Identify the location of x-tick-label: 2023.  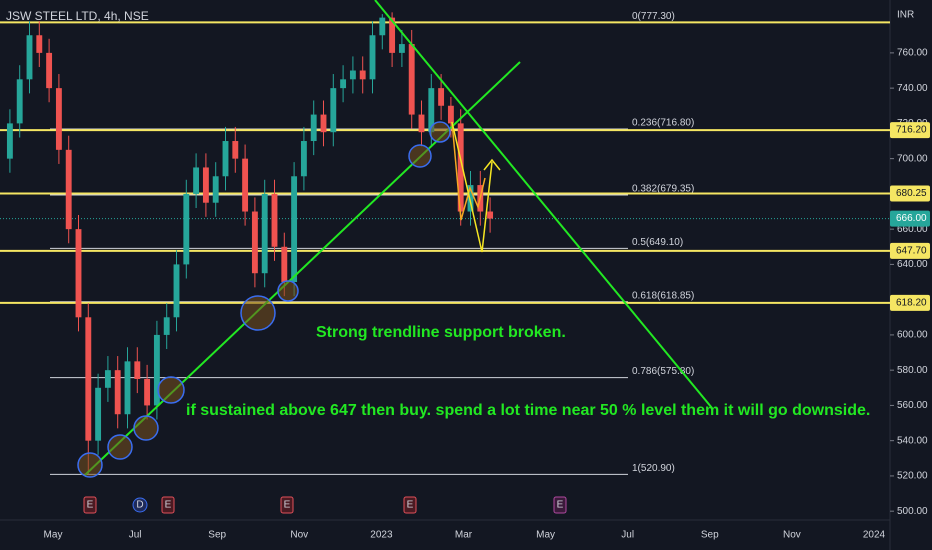
(381, 535).